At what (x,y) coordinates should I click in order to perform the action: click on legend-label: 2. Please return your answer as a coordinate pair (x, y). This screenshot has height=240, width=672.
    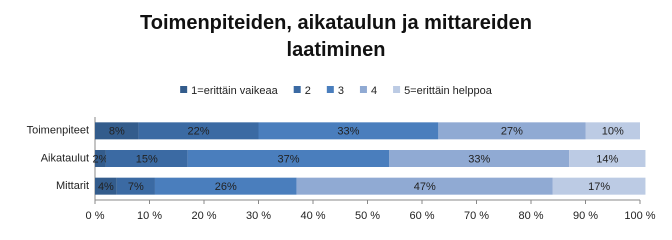
    Looking at the image, I should click on (308, 91).